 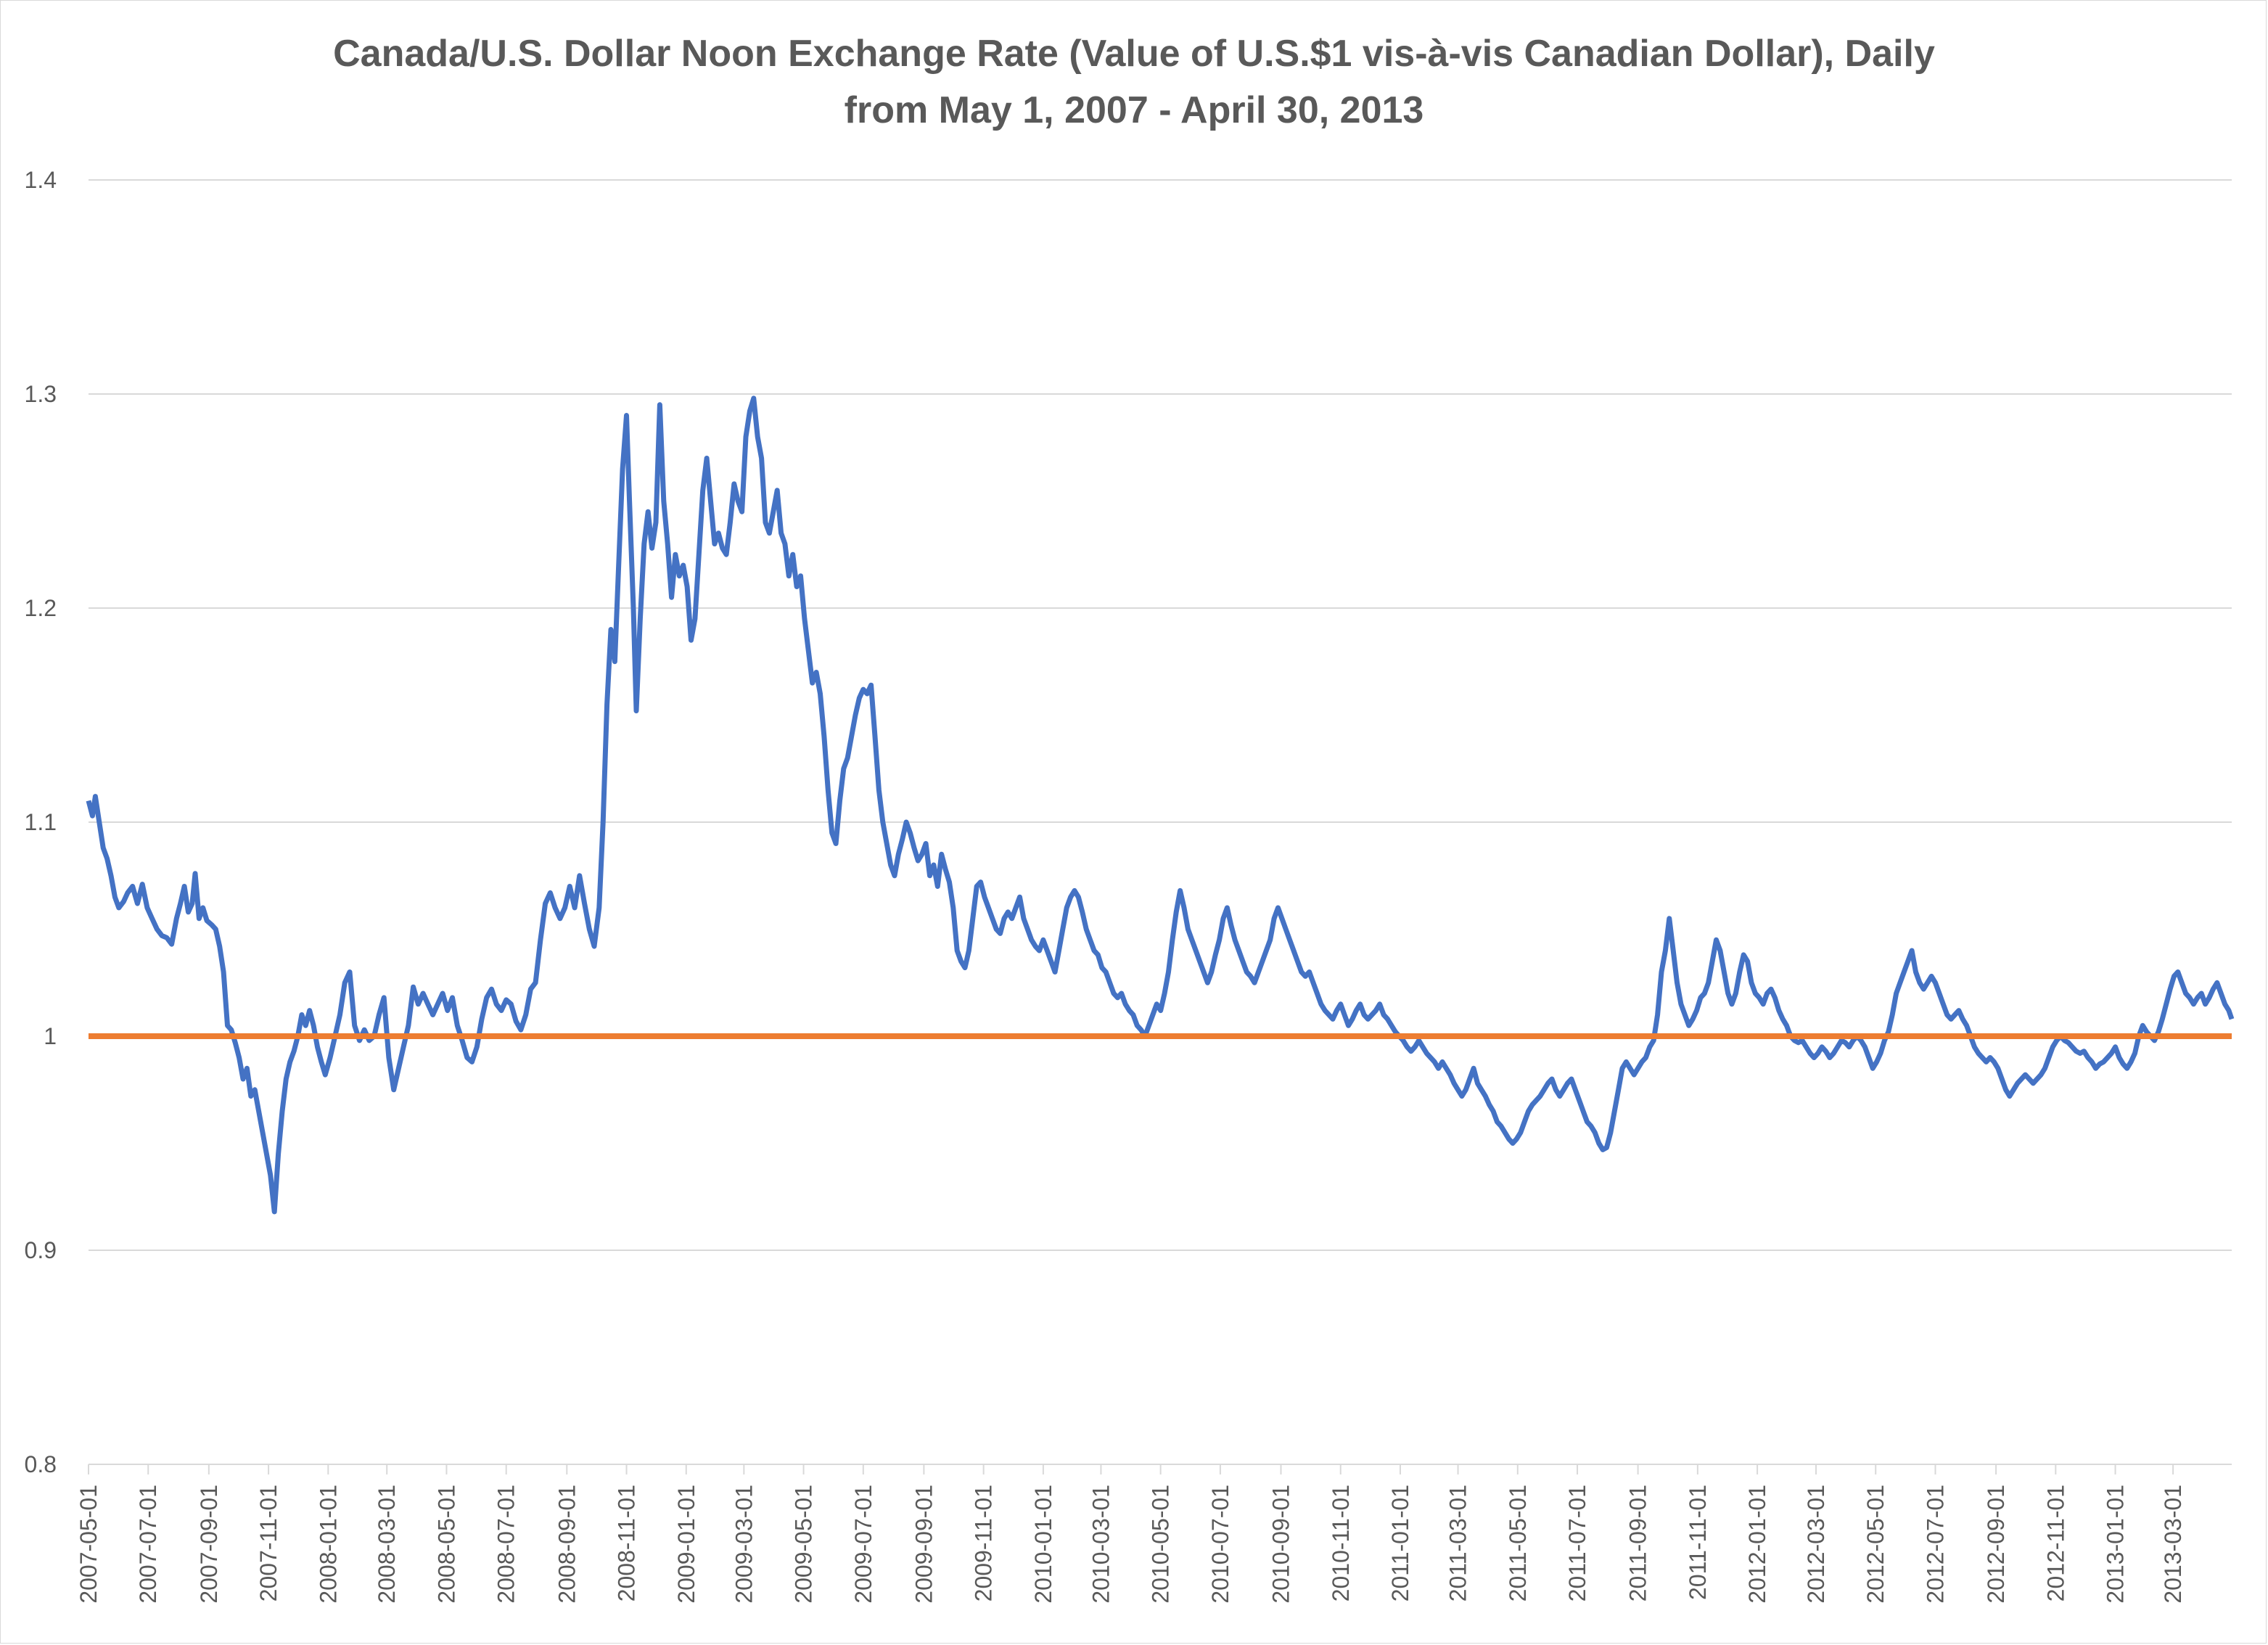 What do you see at coordinates (89, 1544) in the screenshot?
I see `x-tick-label: 2007-05-01` at bounding box center [89, 1544].